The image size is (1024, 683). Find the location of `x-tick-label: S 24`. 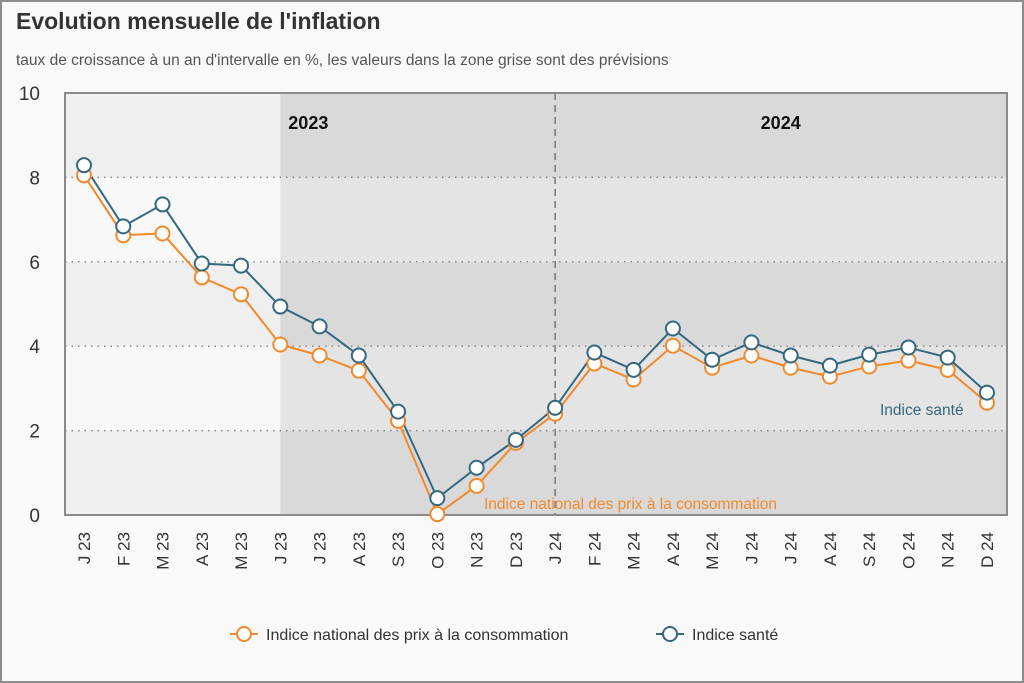

x-tick-label: S 24 is located at coordinates (869, 549).